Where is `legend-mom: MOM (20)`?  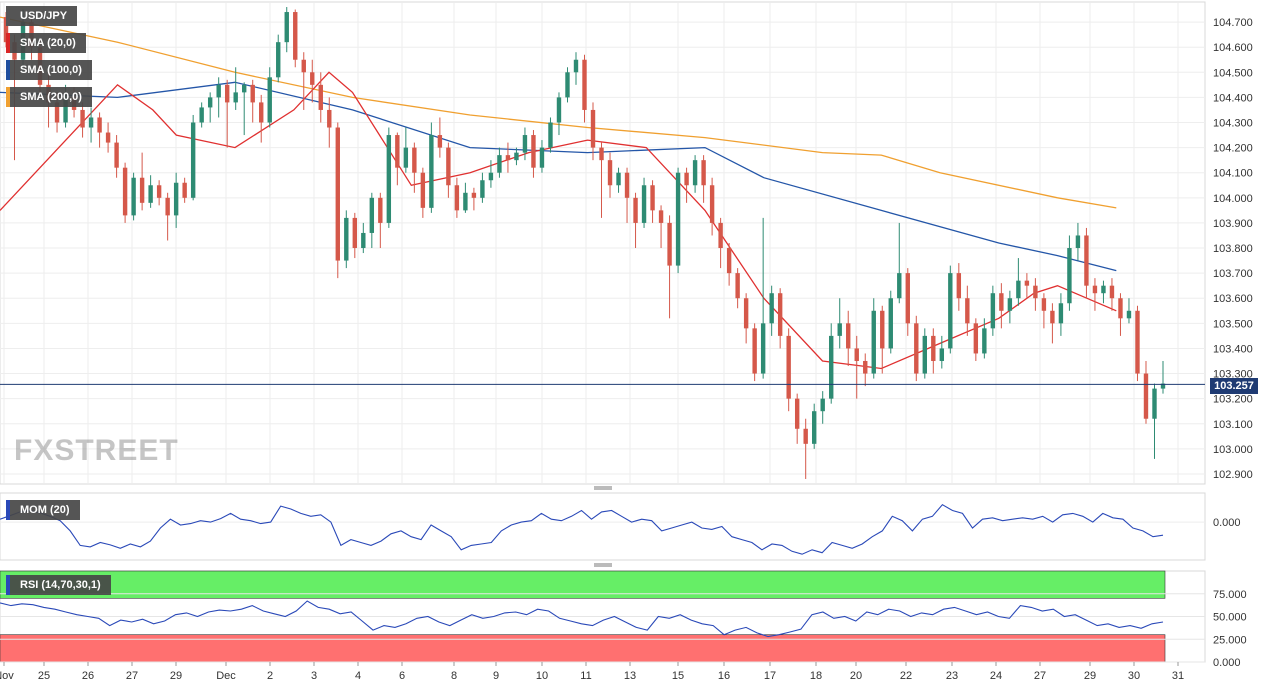
legend-mom: MOM (20) is located at coordinates (43, 510).